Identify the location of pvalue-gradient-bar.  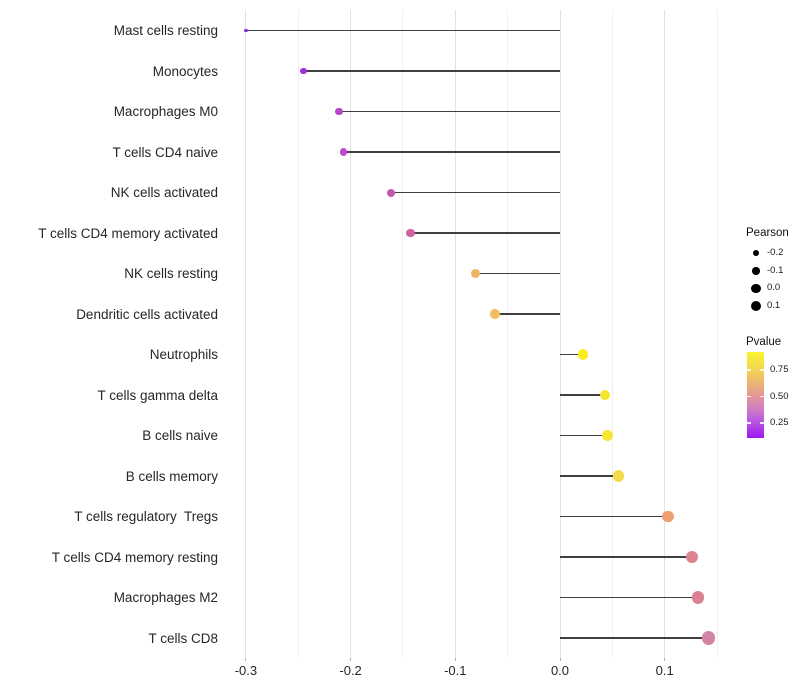
(755, 395).